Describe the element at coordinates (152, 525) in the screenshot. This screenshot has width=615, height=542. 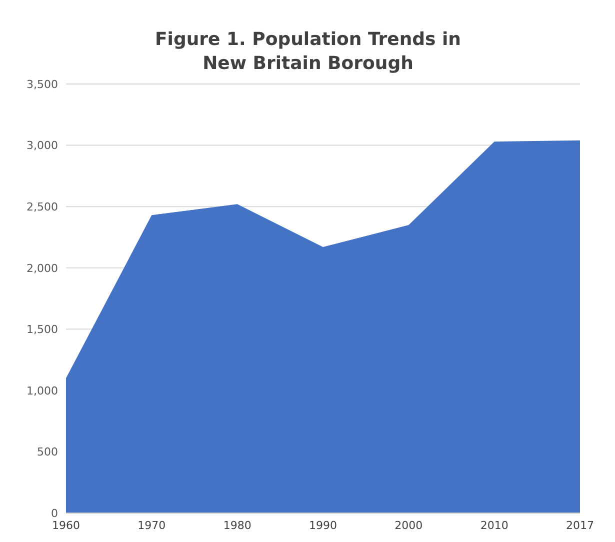
I see `x-tick-label: 1970` at that location.